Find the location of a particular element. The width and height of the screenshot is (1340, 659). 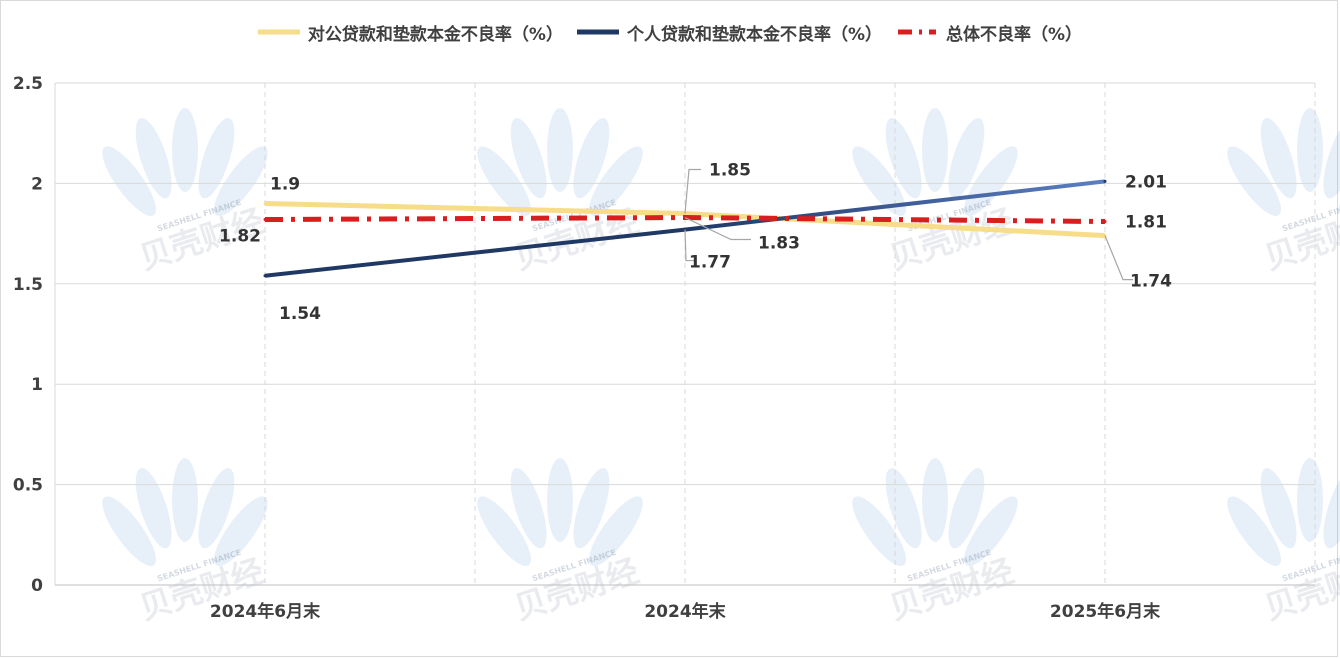

y-tick-label: 1.5 is located at coordinates (28, 285).